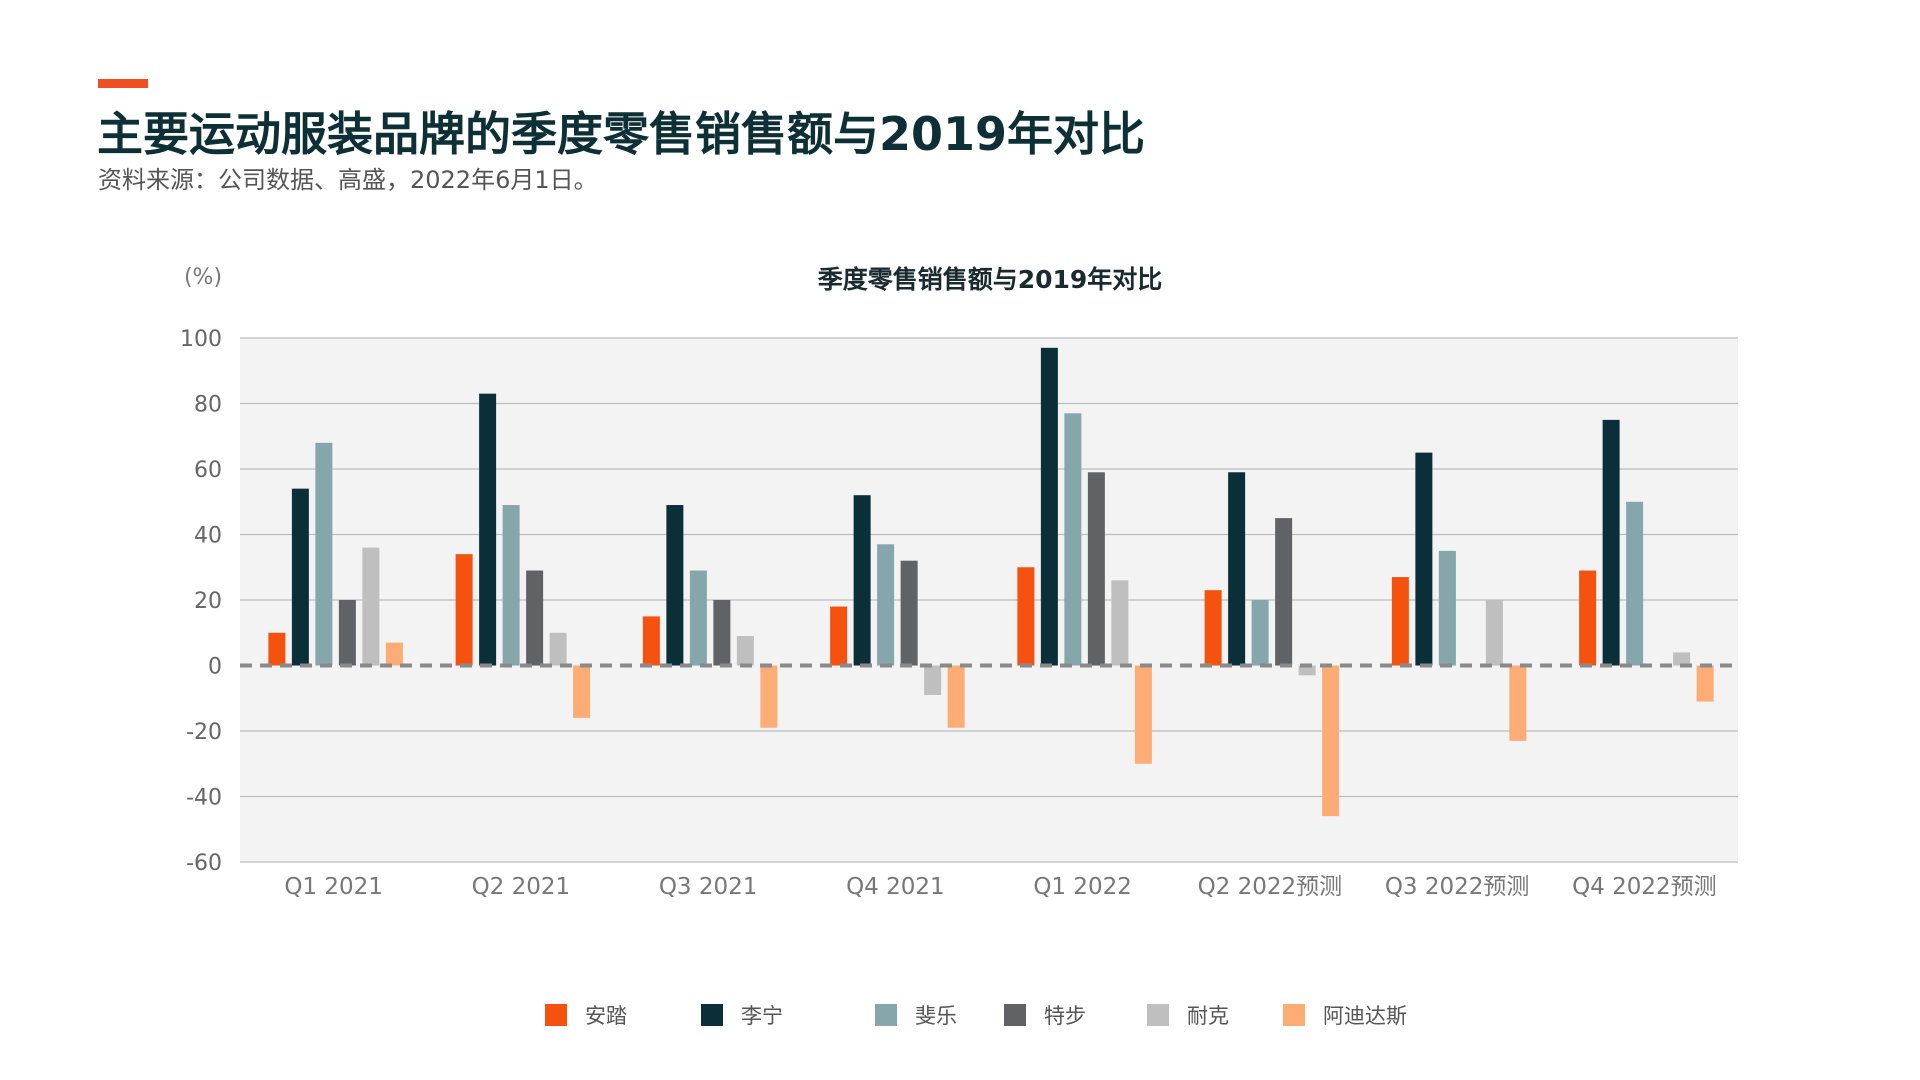 Image resolution: width=1920 pixels, height=1080 pixels. What do you see at coordinates (208, 470) in the screenshot?
I see `y-tick-label: 60` at bounding box center [208, 470].